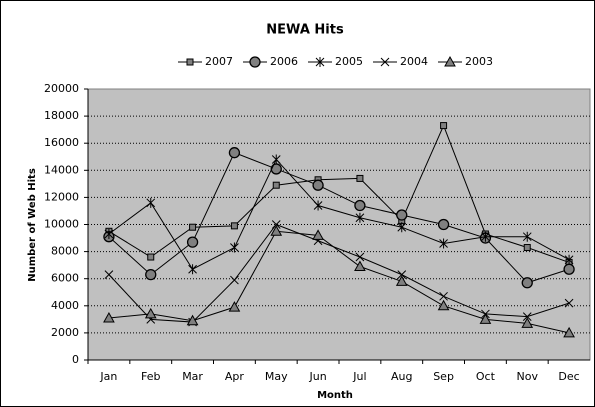  What do you see at coordinates (568, 376) in the screenshot?
I see `x-tick-label: Dec` at bounding box center [568, 376].